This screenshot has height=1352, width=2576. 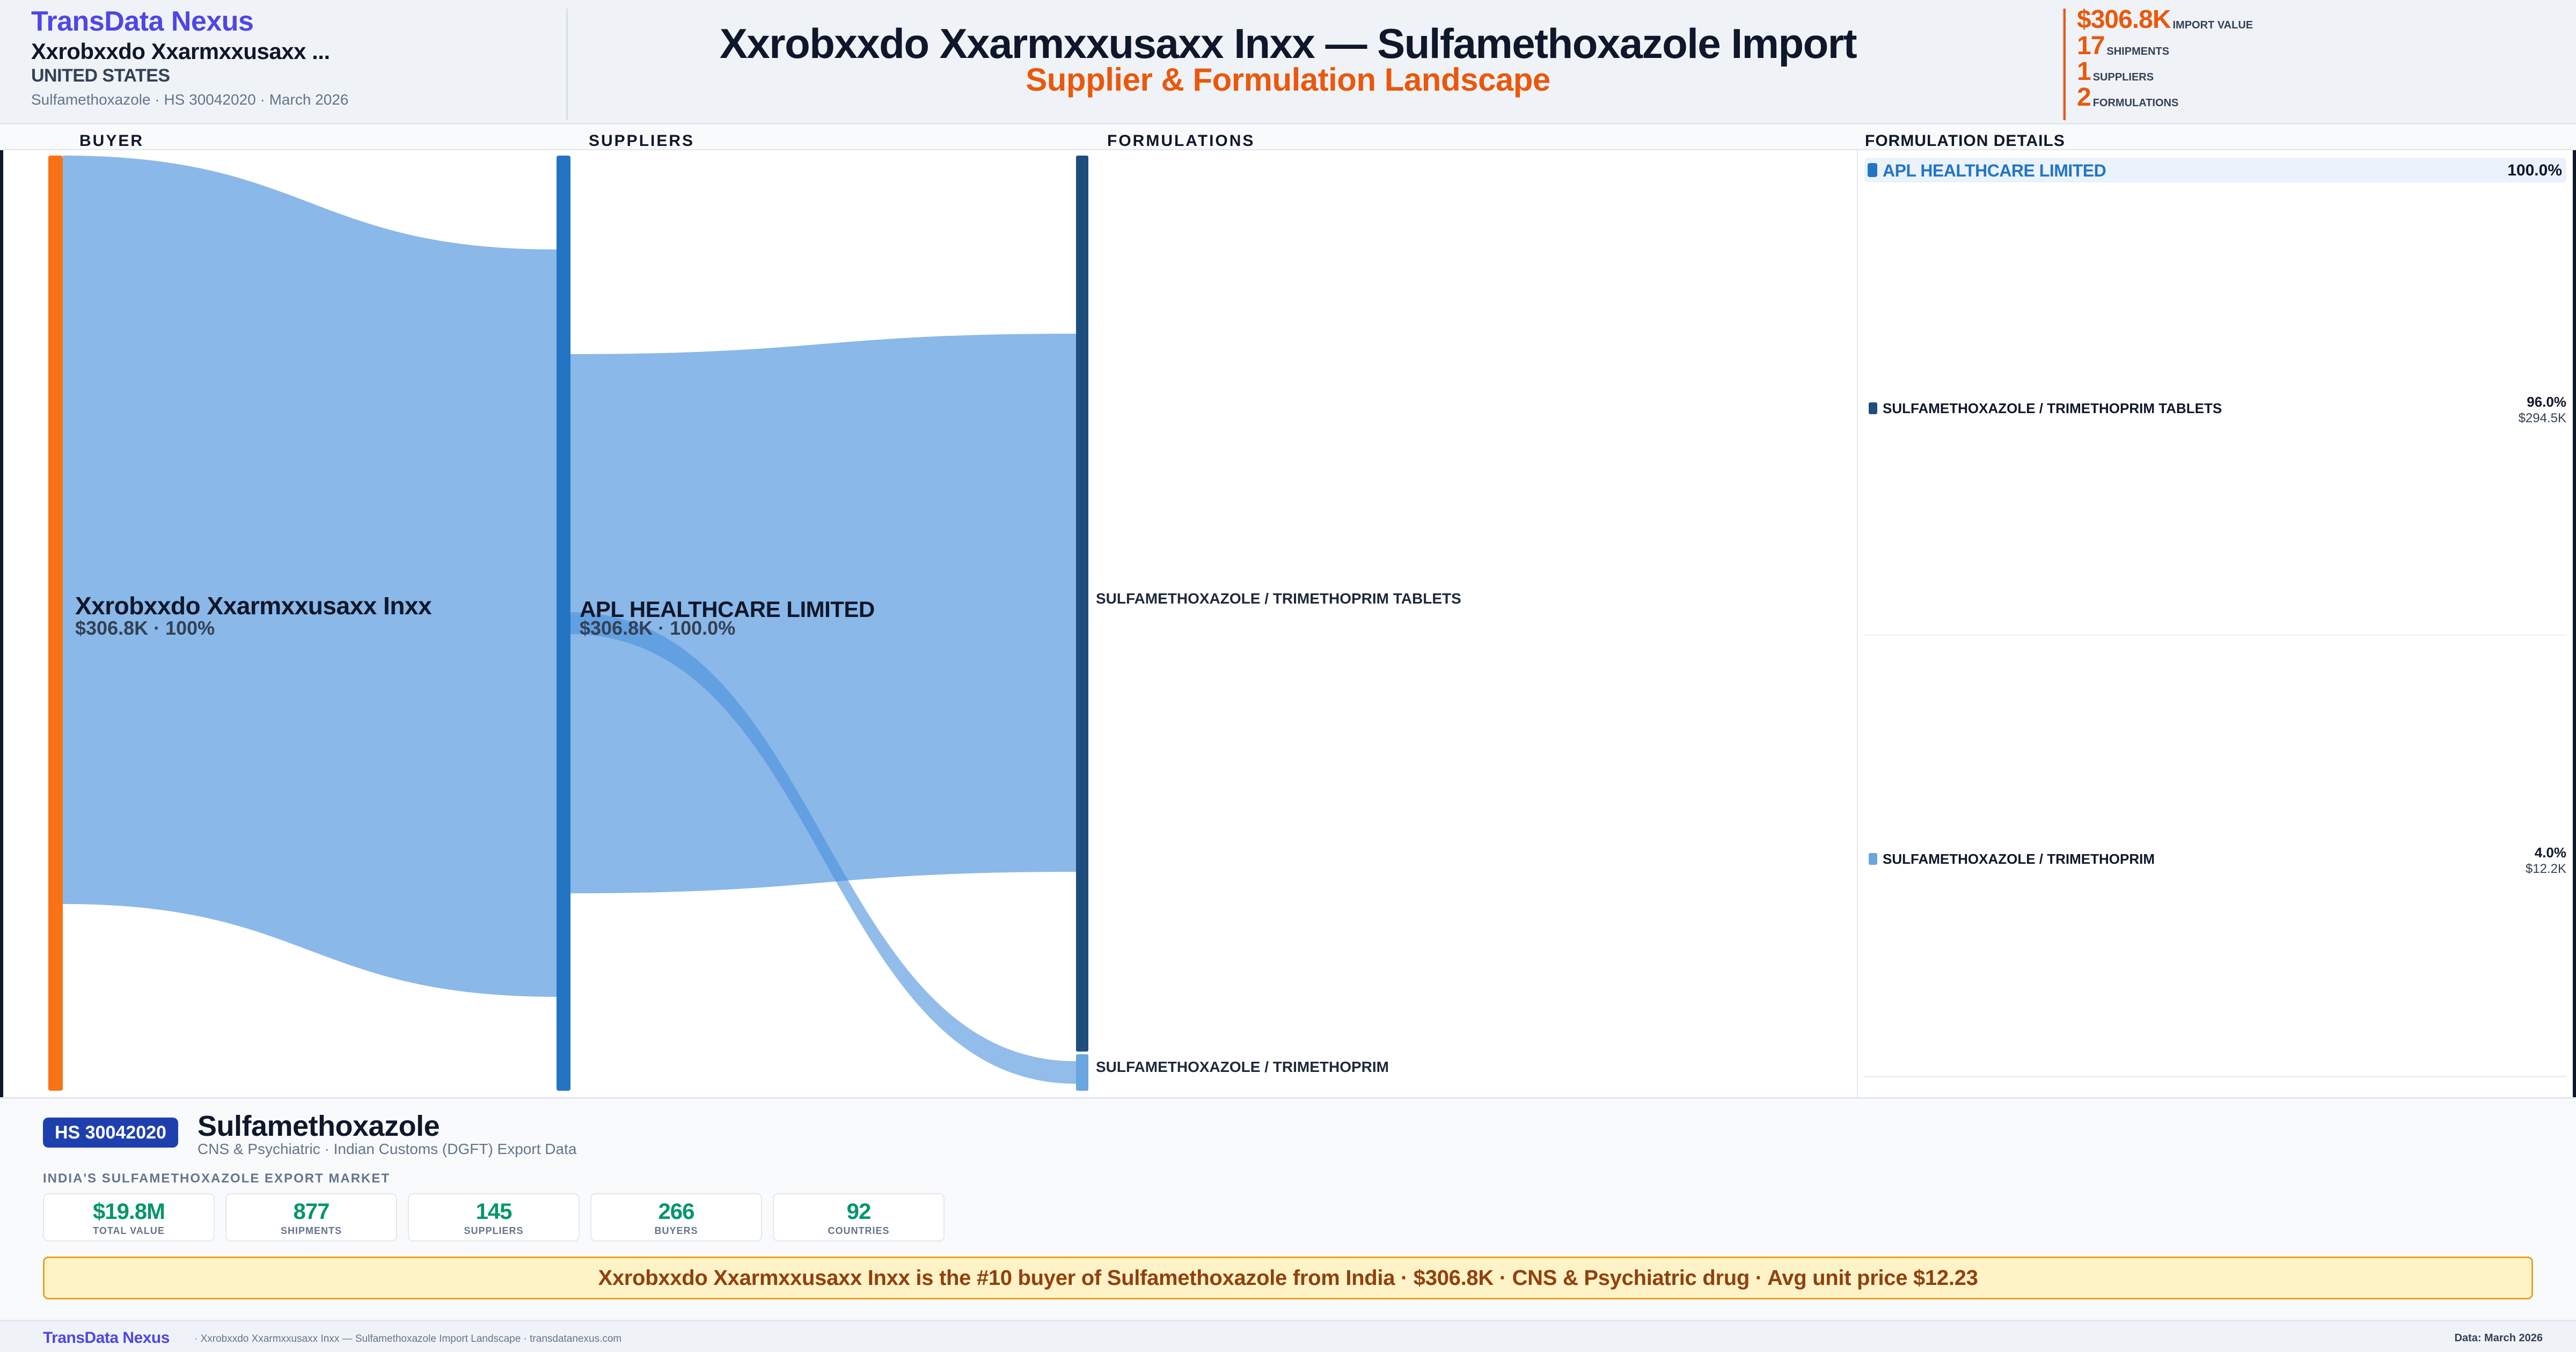 What do you see at coordinates (1181, 141) in the screenshot?
I see `column-header-formulations: FORMULATIONS` at bounding box center [1181, 141].